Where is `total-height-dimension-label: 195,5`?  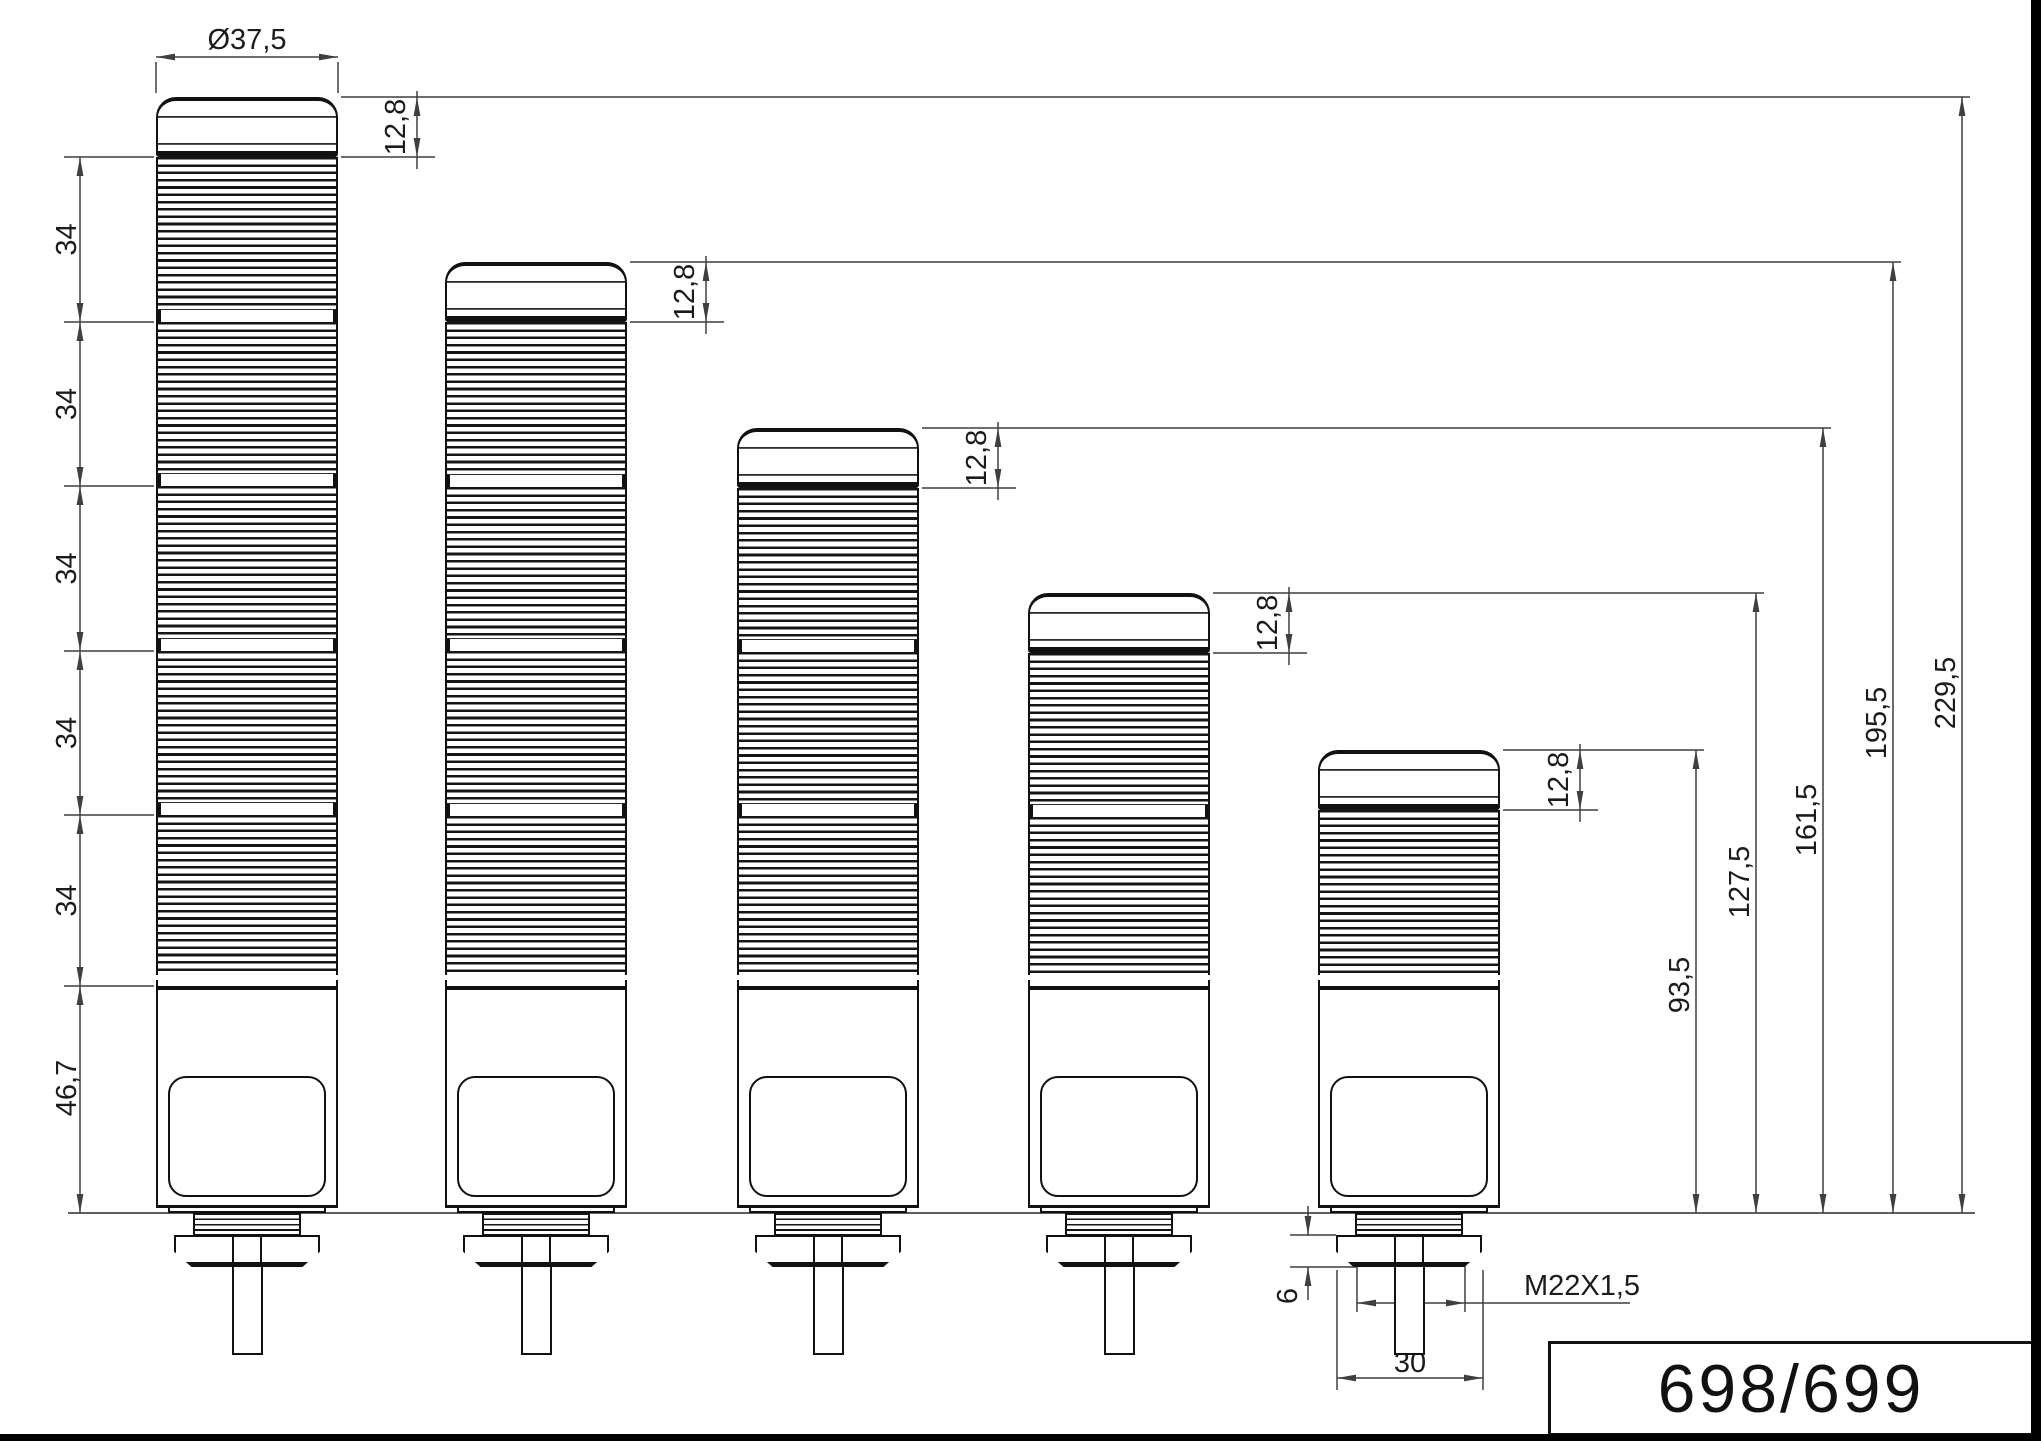
total-height-dimension-label: 195,5 is located at coordinates (1877, 723).